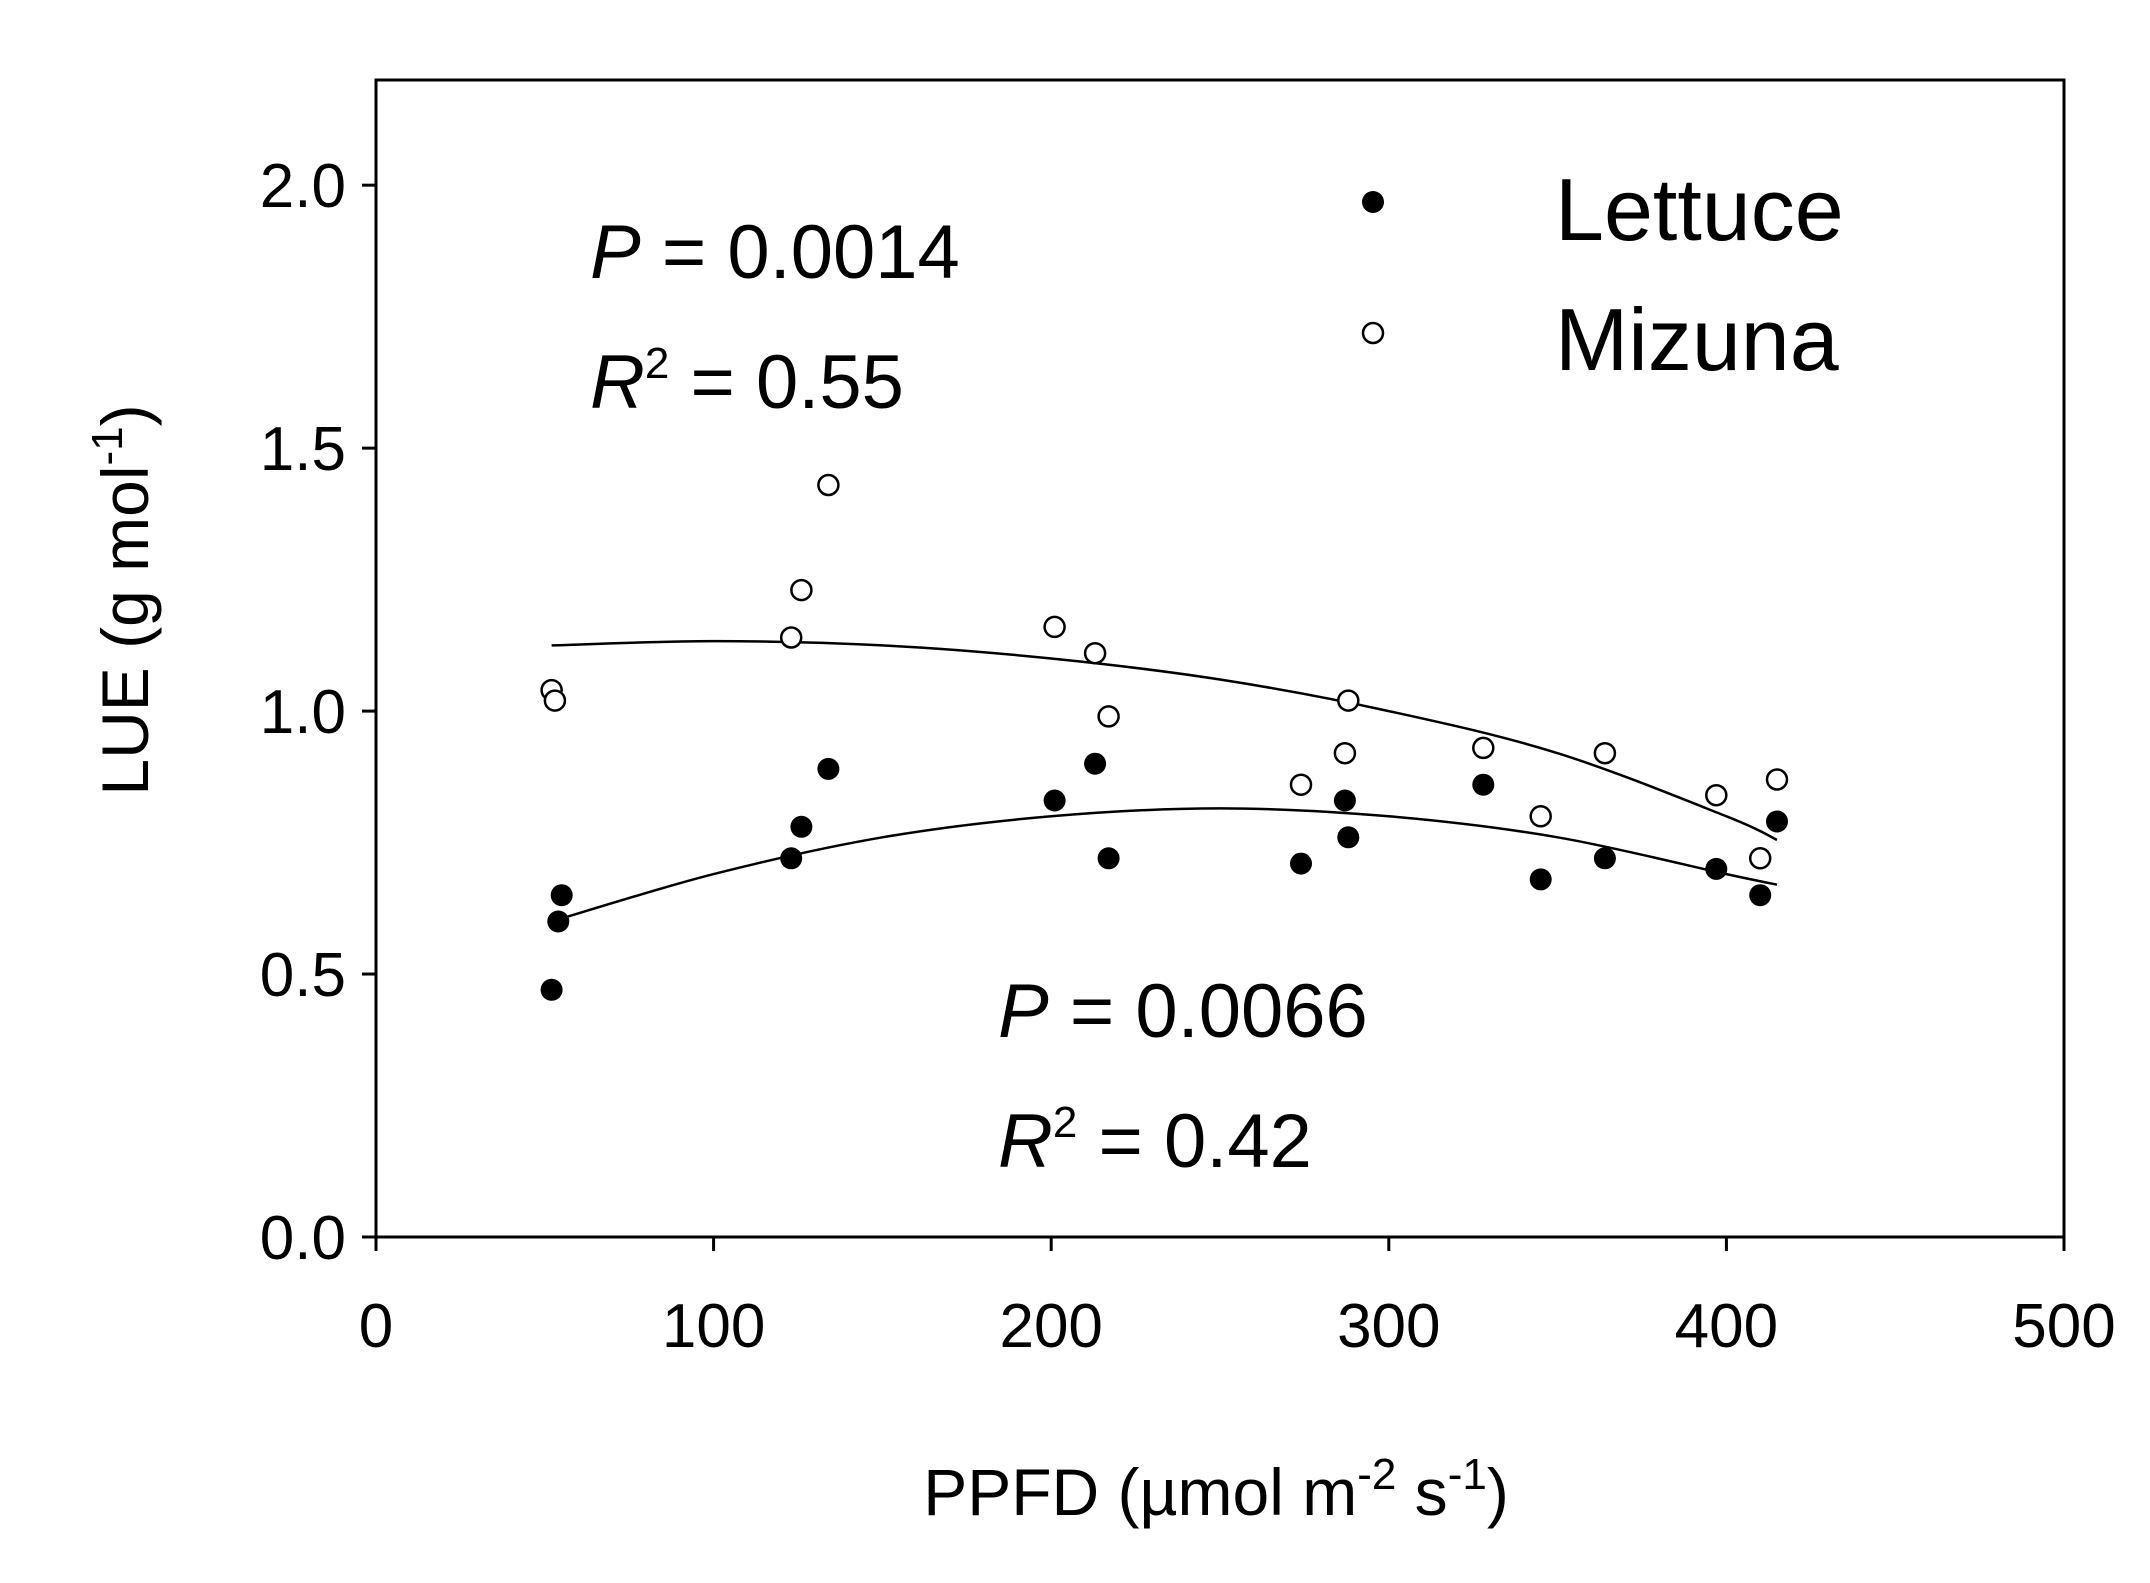  I want to click on legend-marker-lettuce, so click(1373, 202).